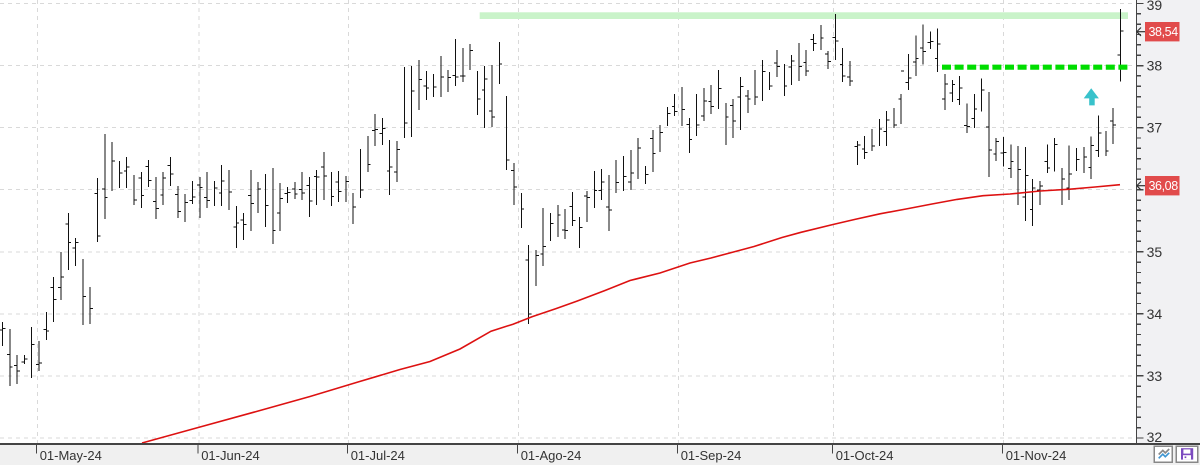 This screenshot has width=1200, height=470. I want to click on svg-text: 32, so click(1155, 437).